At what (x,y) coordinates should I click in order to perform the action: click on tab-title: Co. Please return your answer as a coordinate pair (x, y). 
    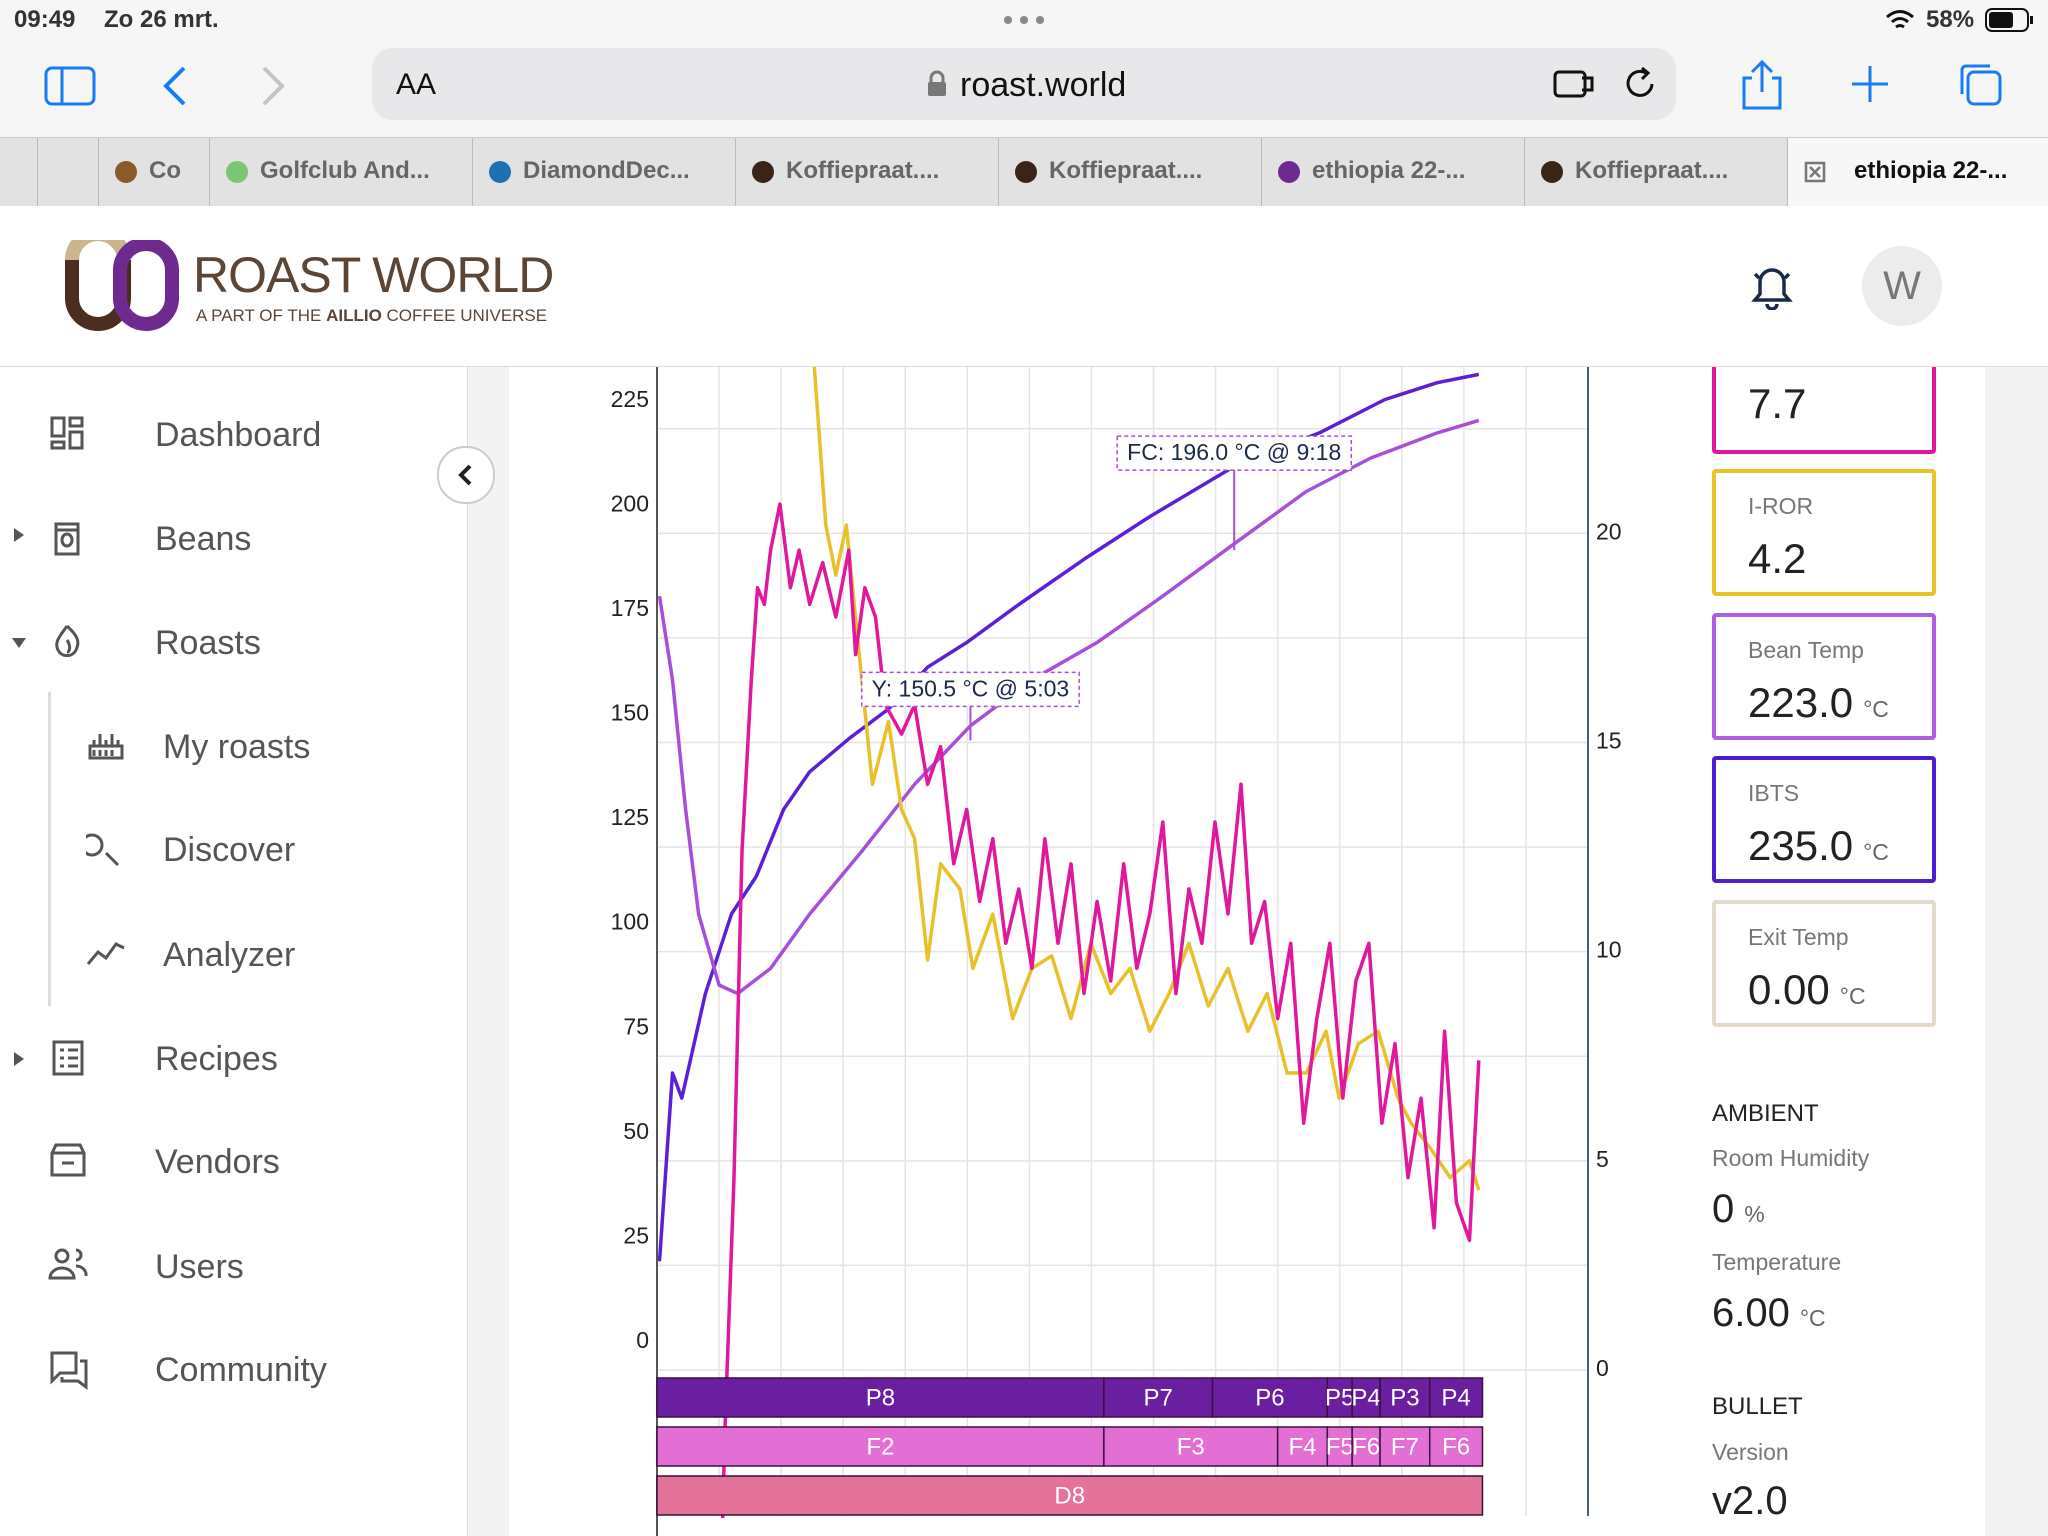
    Looking at the image, I should click on (165, 170).